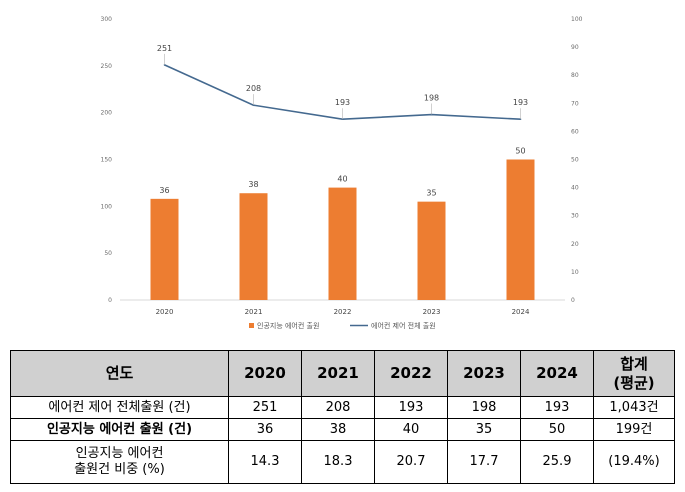 The width and height of the screenshot is (685, 492). Describe the element at coordinates (338, 462) in the screenshot. I see `table-cell: 18.3` at that location.